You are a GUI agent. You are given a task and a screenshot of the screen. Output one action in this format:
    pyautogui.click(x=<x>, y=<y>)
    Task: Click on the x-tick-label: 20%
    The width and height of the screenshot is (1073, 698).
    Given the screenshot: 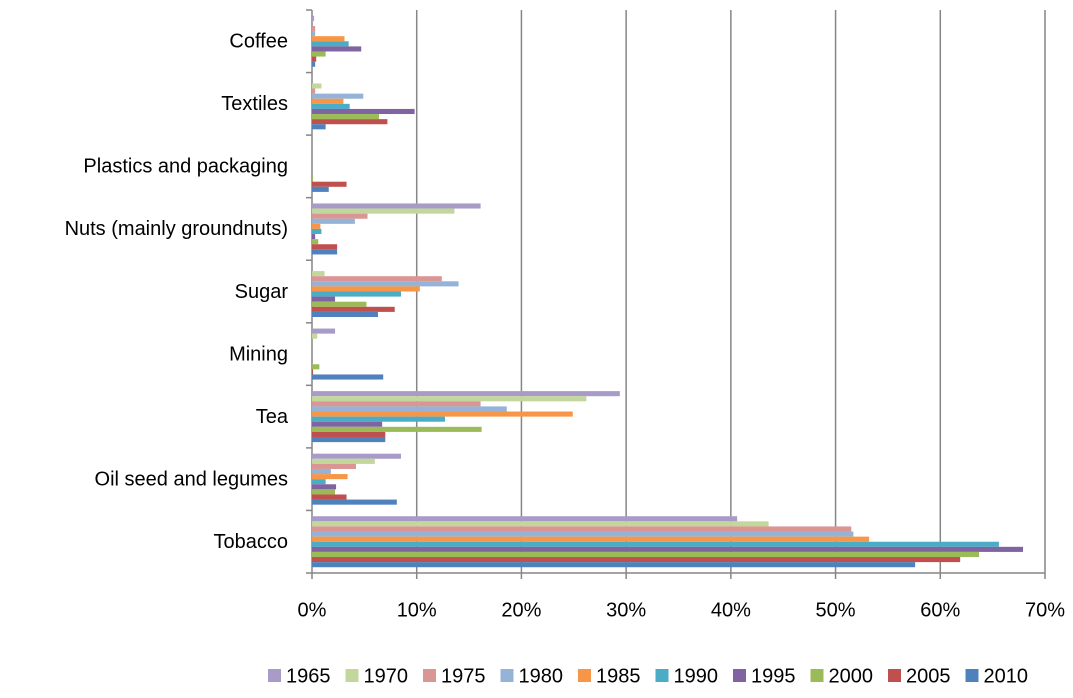 What is the action you would take?
    pyautogui.click(x=521, y=610)
    